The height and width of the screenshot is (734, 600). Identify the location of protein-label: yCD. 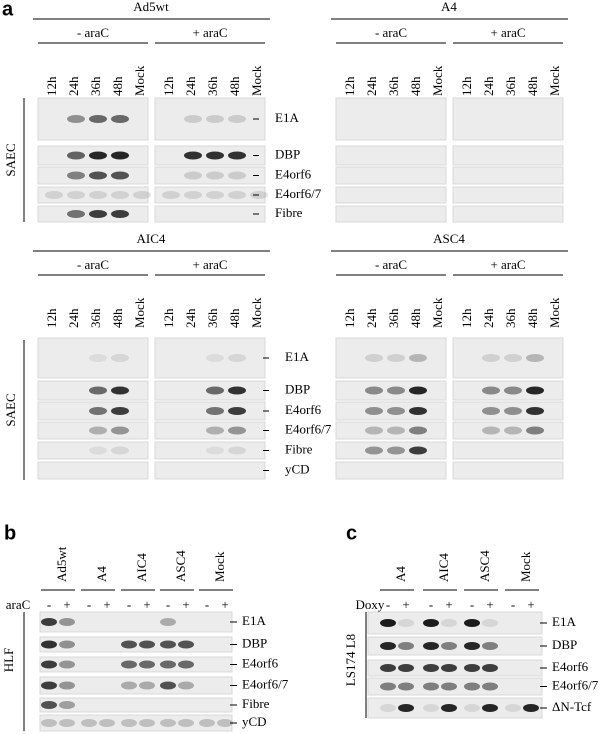
(254, 721).